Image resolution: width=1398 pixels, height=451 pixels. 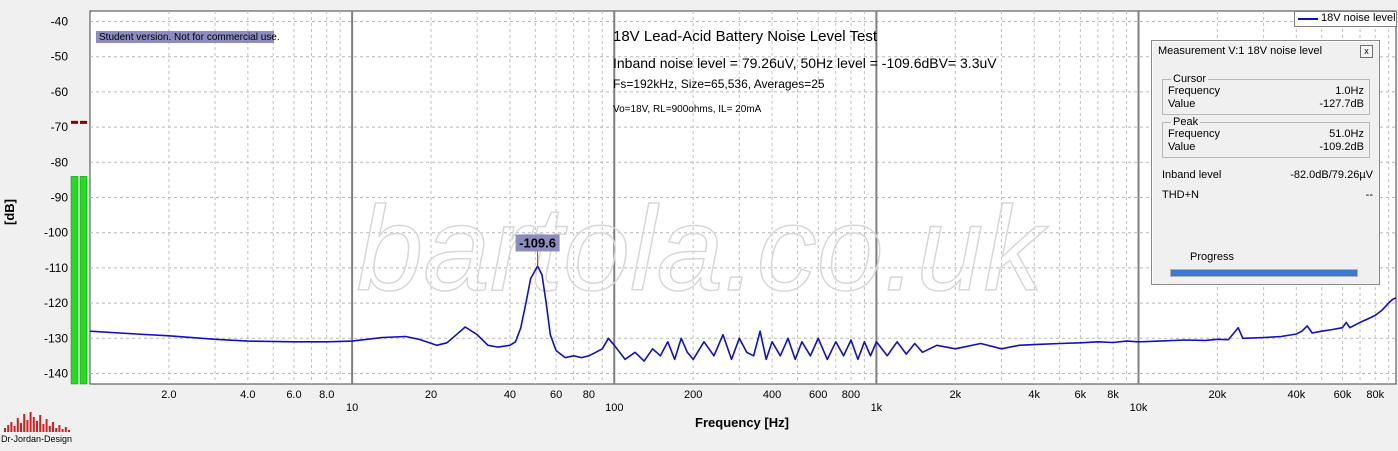 I want to click on x-minor-tick-label: 200, so click(x=693, y=395).